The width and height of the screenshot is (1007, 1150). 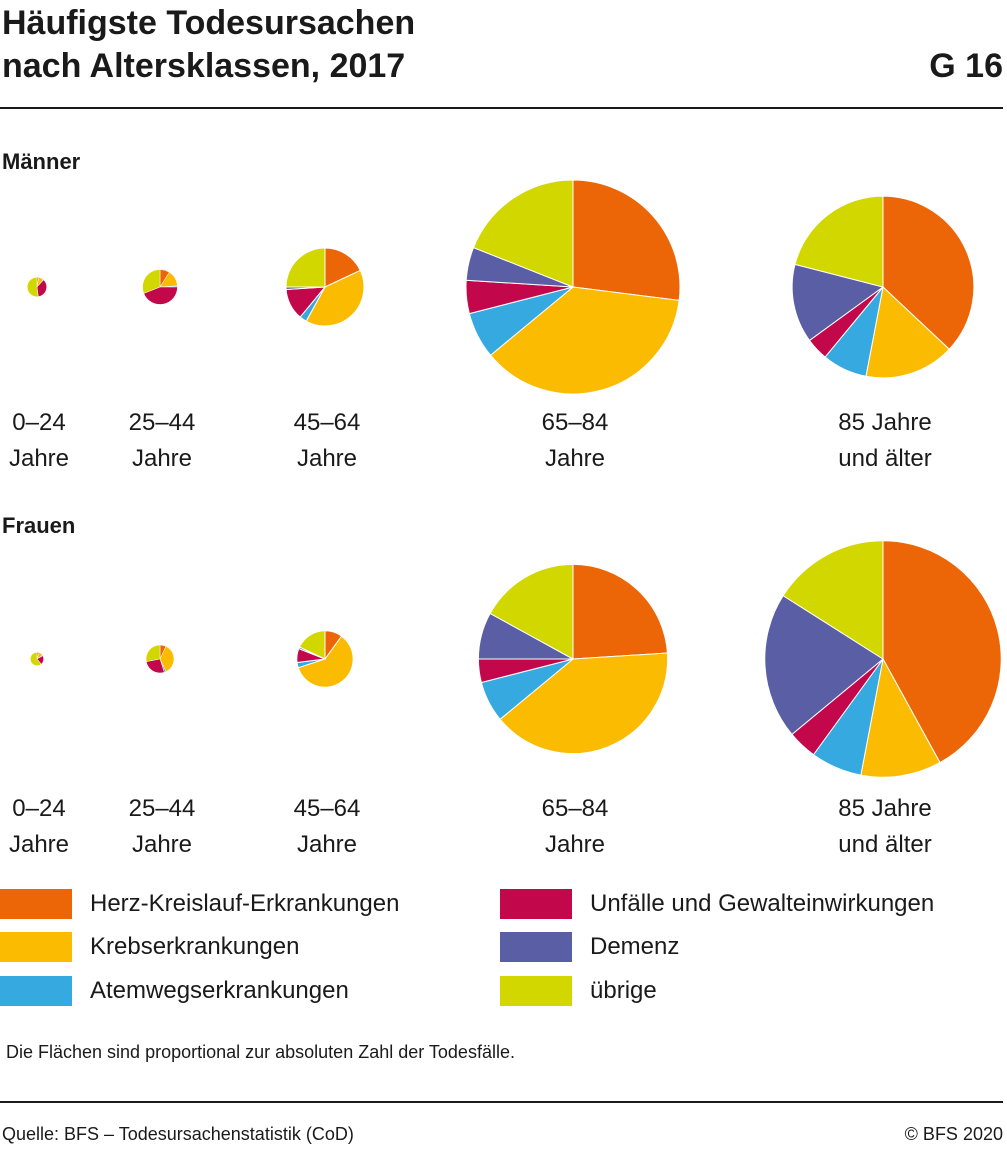 I want to click on pie-slice-frauen-1-uebrige, so click(x=153, y=653).